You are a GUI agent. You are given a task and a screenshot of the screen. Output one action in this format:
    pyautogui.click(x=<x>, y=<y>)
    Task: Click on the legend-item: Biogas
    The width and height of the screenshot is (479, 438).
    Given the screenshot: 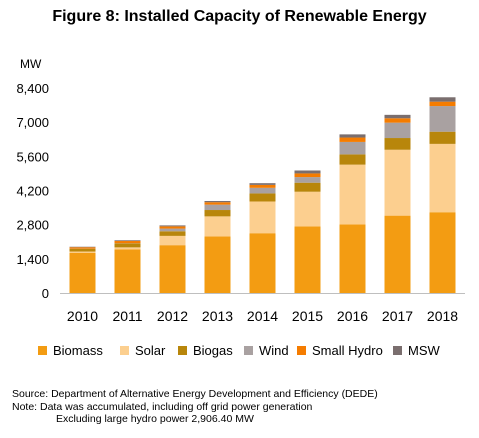 What is the action you would take?
    pyautogui.click(x=205, y=350)
    